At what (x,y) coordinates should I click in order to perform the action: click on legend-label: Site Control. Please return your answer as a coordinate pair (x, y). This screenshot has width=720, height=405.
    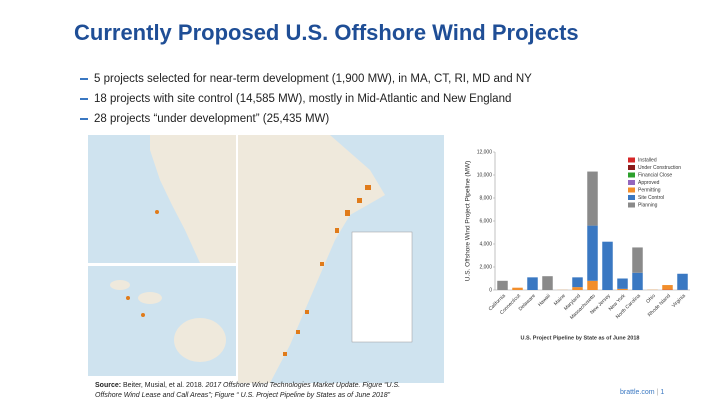
    Looking at the image, I should click on (651, 198).